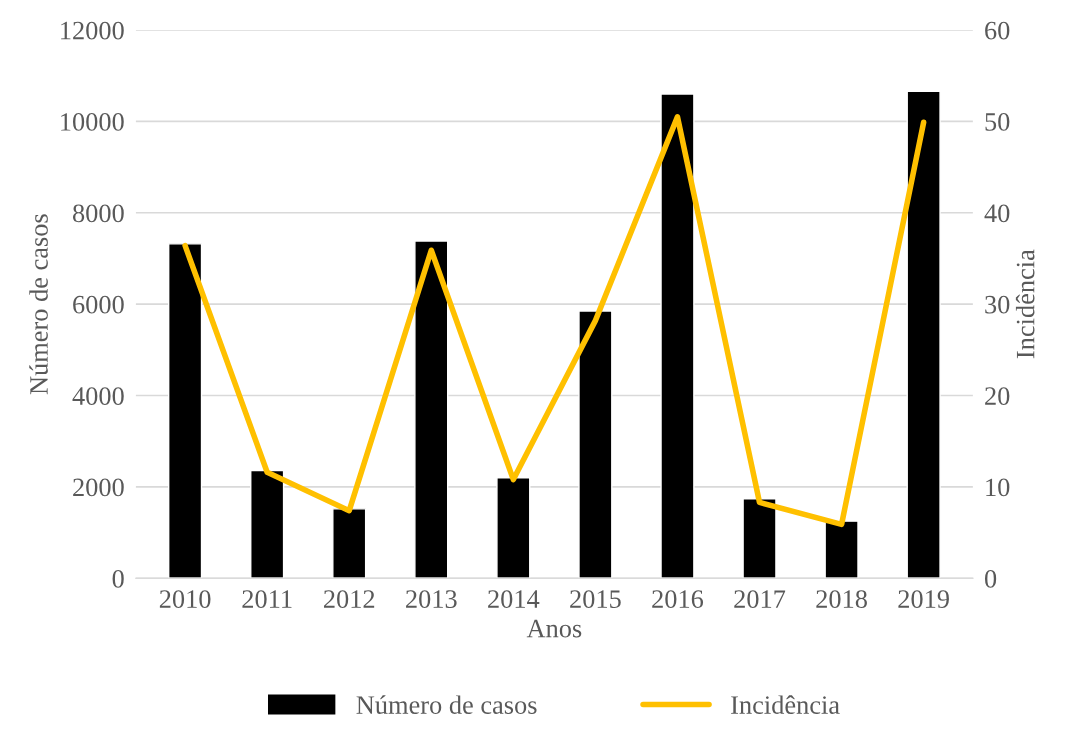 The width and height of the screenshot is (1087, 751). I want to click on y-tick-label: 10000, so click(92, 122).